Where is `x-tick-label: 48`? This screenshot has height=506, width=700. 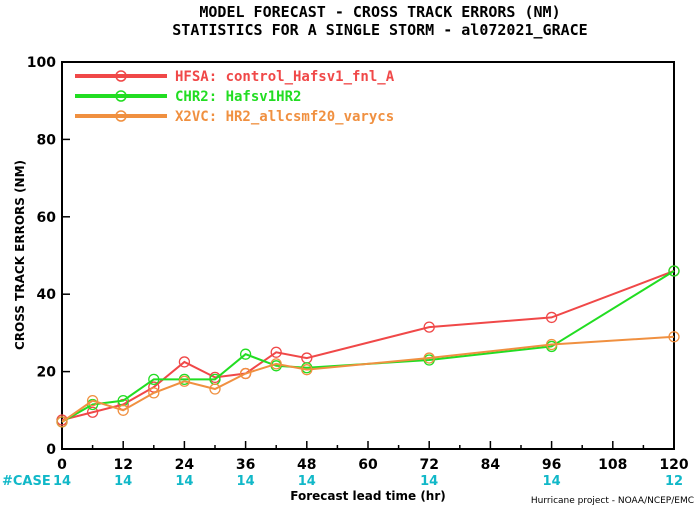
x-tick-label: 48 is located at coordinates (306, 465).